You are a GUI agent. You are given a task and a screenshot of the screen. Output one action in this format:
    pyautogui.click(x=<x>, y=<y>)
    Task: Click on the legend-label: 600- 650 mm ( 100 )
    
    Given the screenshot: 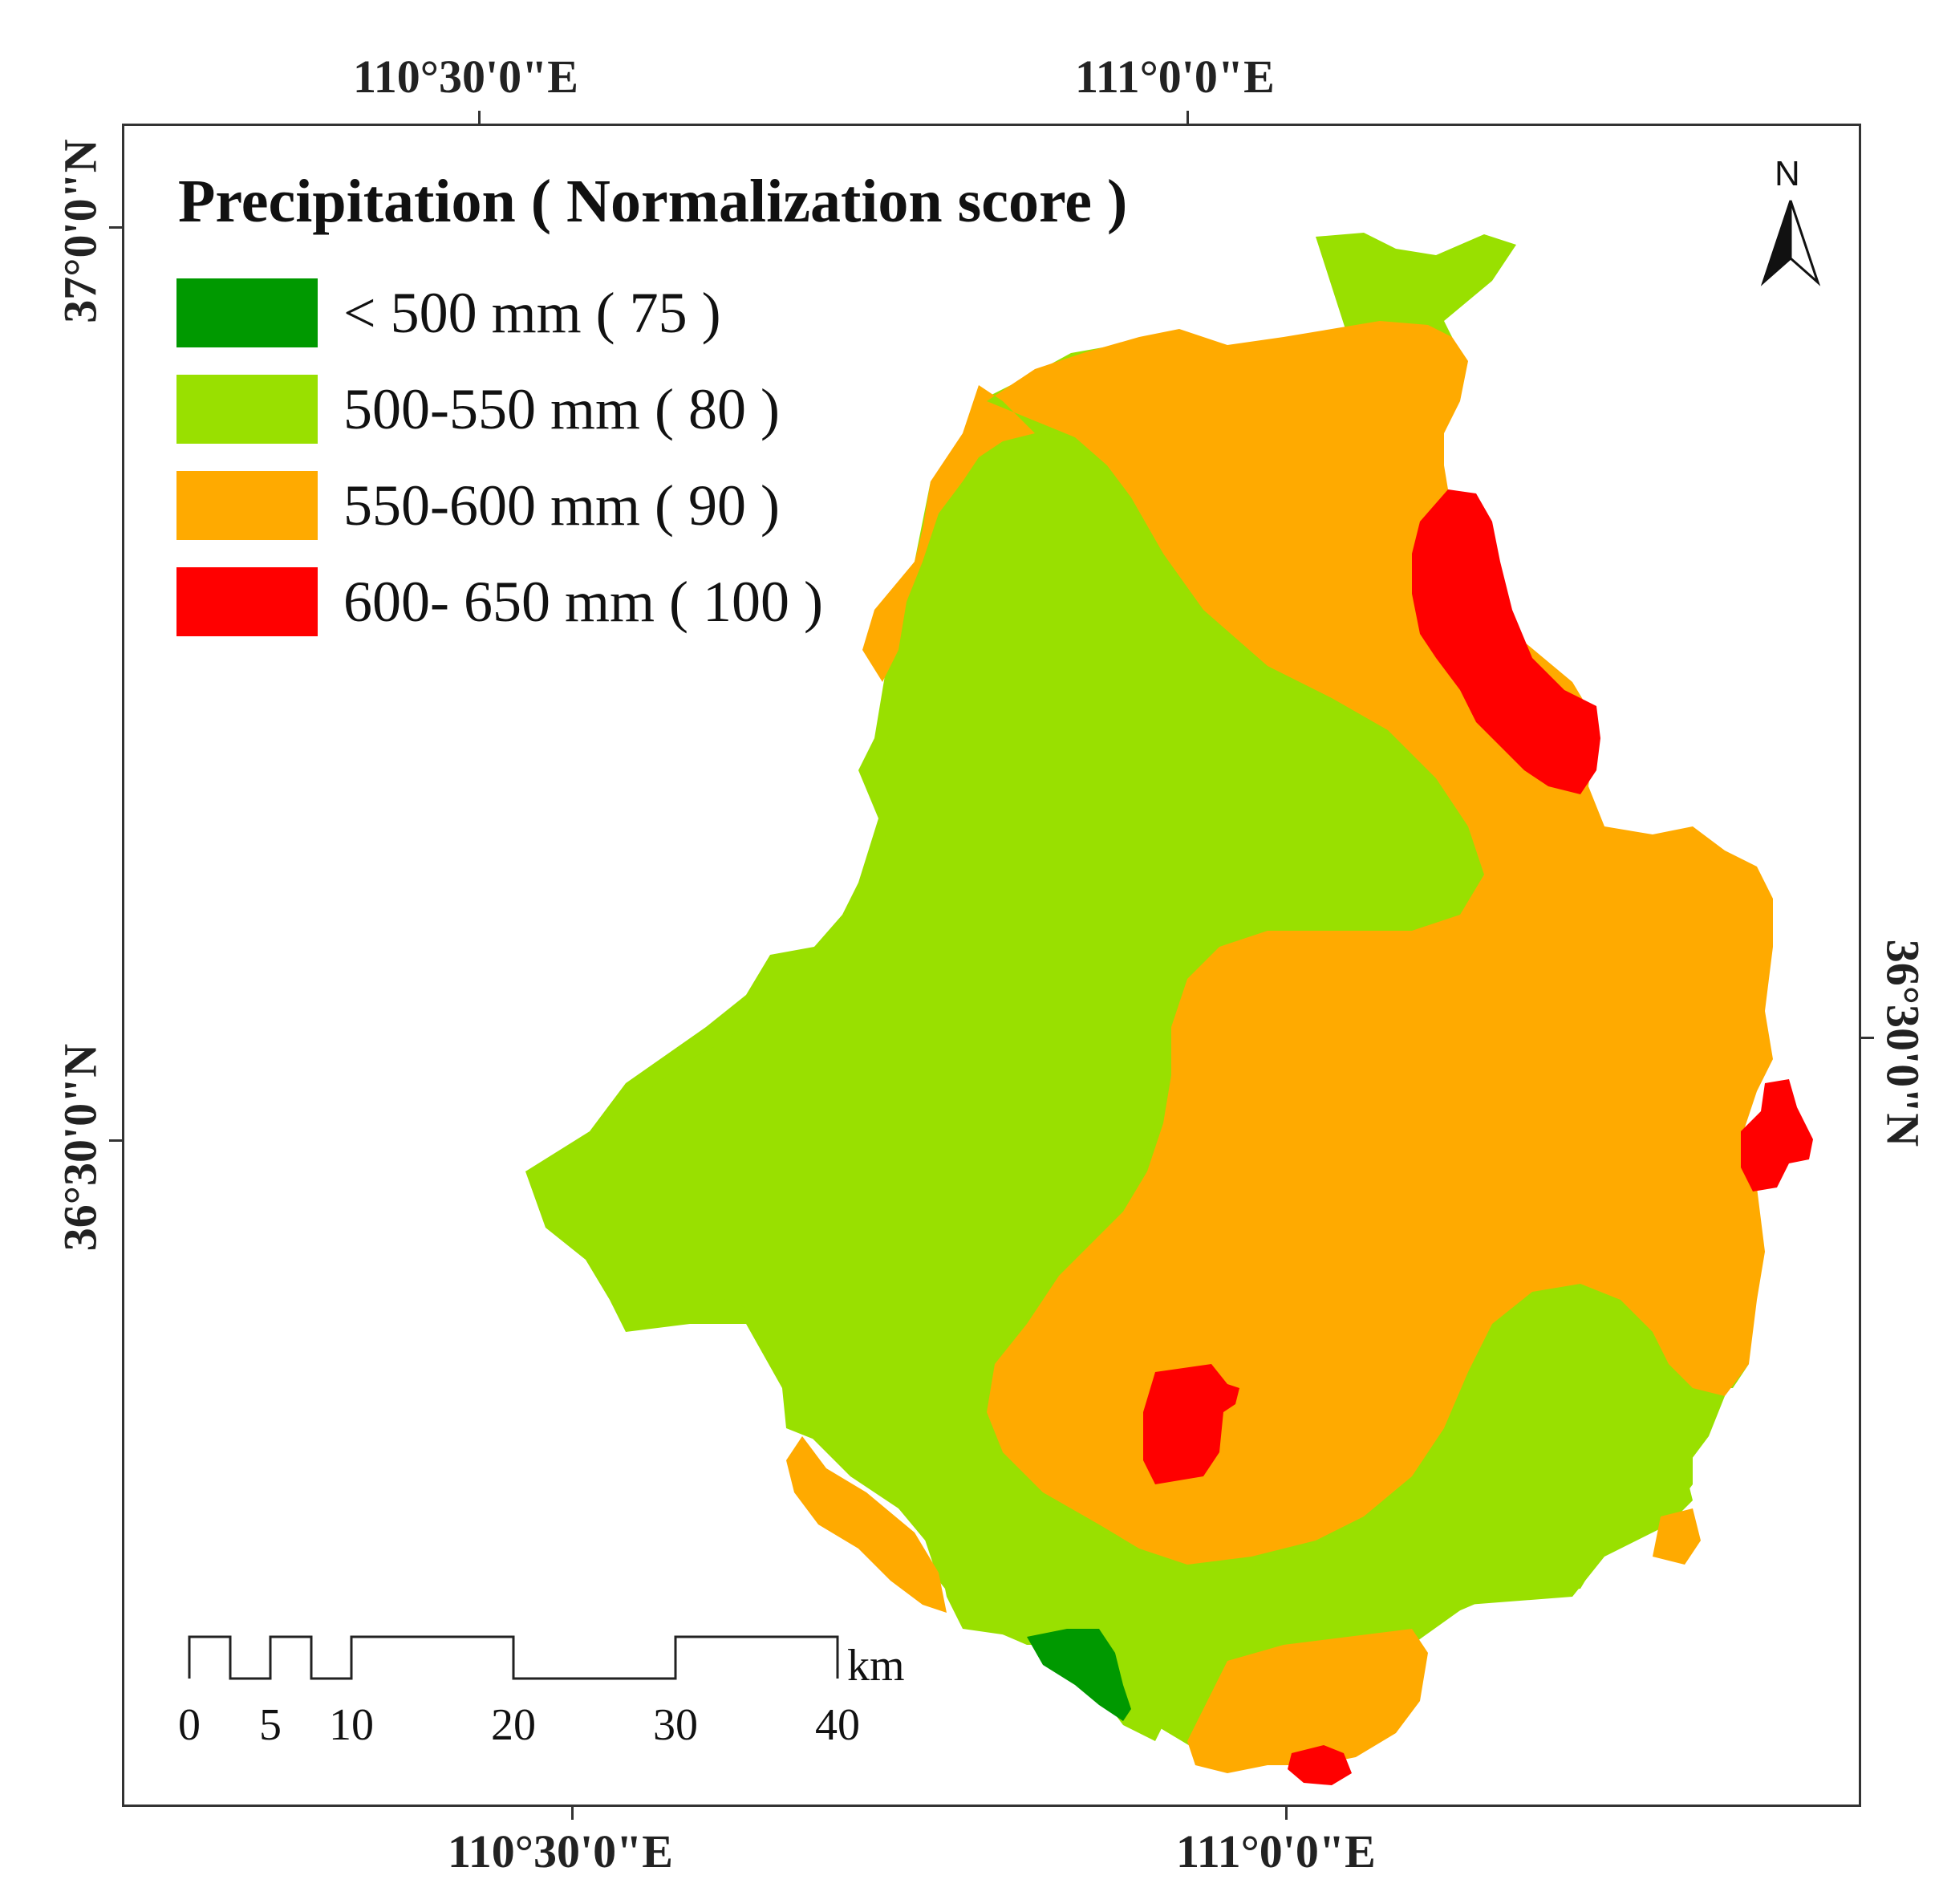 What is the action you would take?
    pyautogui.click(x=583, y=601)
    